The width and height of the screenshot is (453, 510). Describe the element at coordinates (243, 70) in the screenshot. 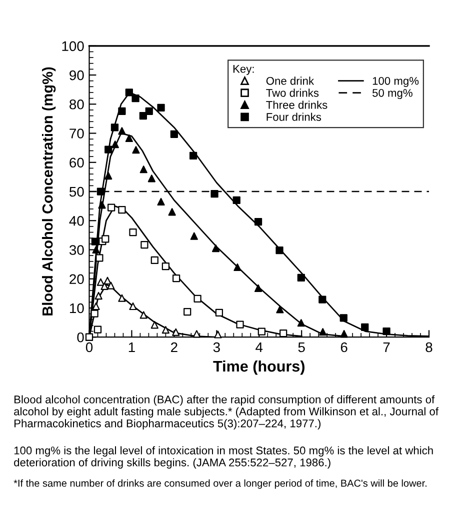

I see `legend-title: Key:` at that location.